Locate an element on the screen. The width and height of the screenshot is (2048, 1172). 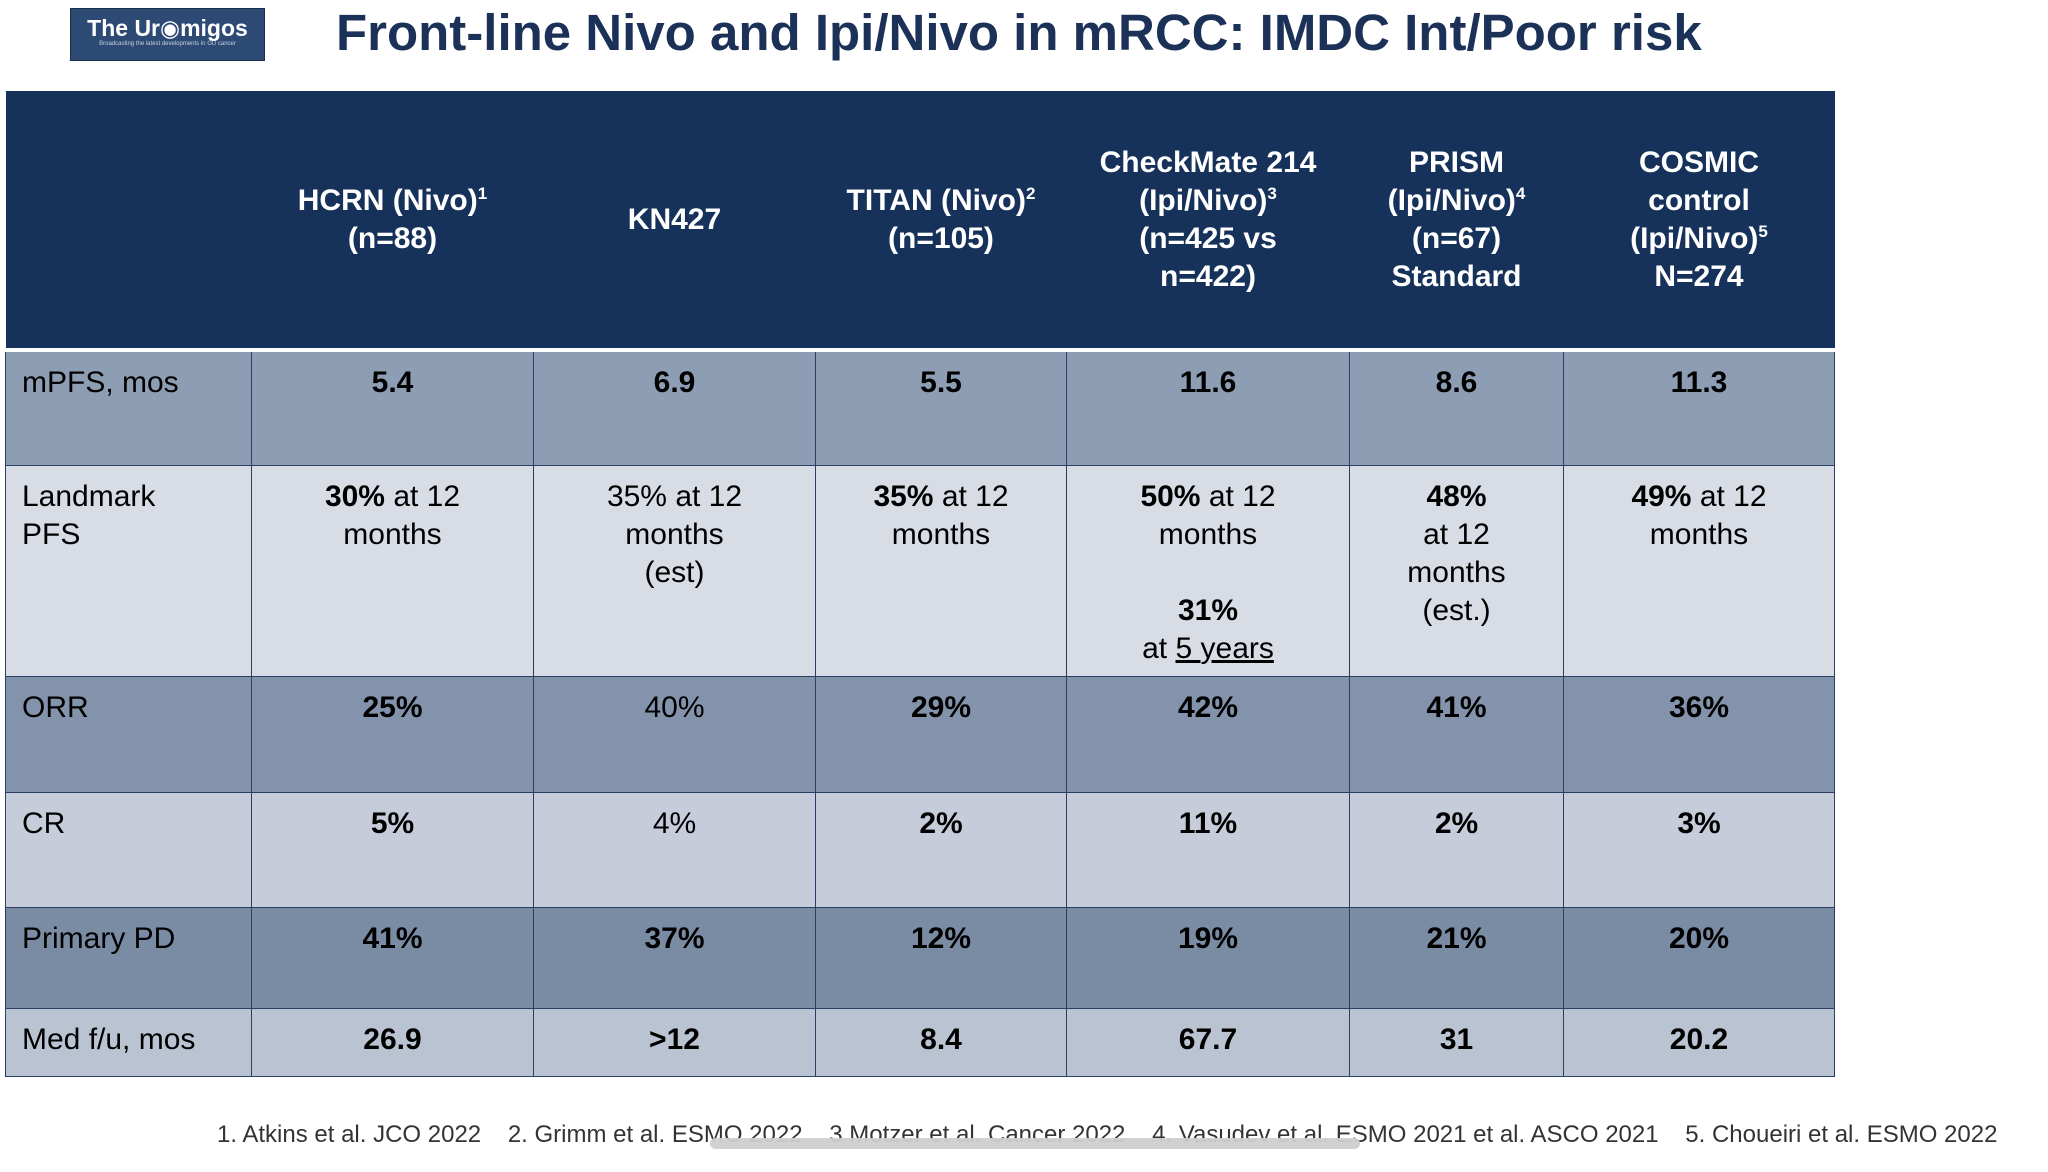
footnote-ref: 3 is located at coordinates (1272, 193).